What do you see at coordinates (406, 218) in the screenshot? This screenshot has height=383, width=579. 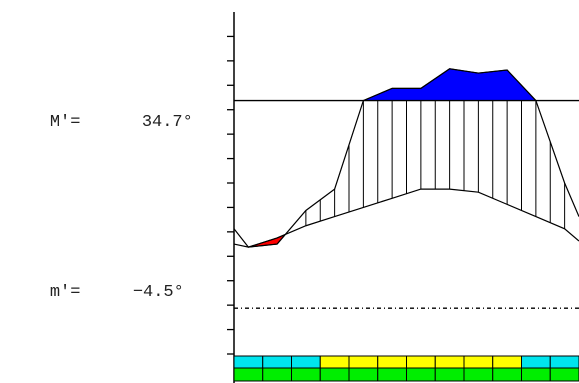 I see `lower-curve` at bounding box center [406, 218].